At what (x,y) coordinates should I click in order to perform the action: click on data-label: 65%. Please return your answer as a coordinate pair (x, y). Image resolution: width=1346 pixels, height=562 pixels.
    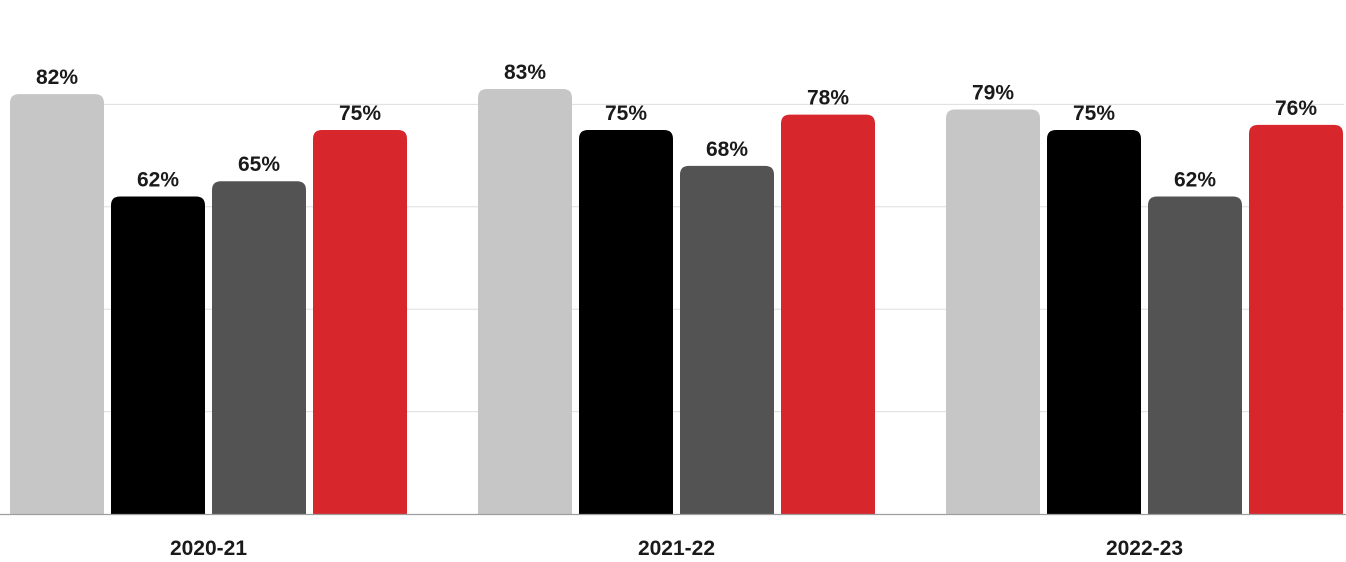
    Looking at the image, I should click on (259, 164).